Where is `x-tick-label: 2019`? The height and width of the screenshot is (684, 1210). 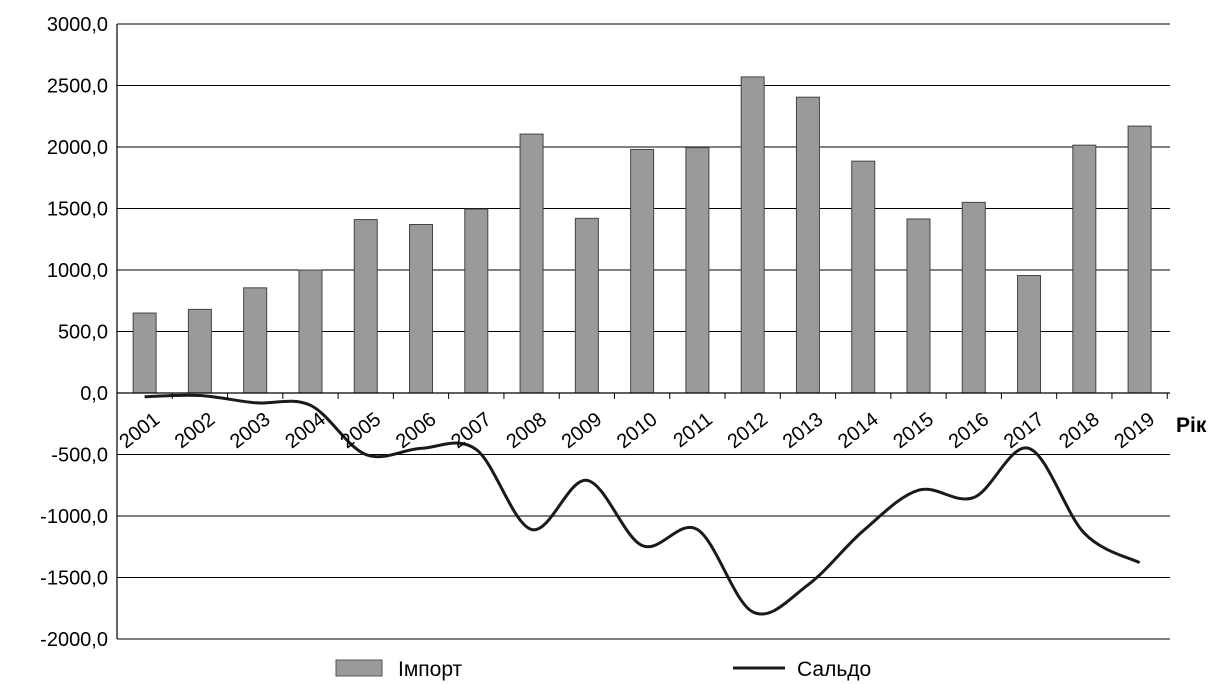
x-tick-label: 2019 is located at coordinates (1134, 430).